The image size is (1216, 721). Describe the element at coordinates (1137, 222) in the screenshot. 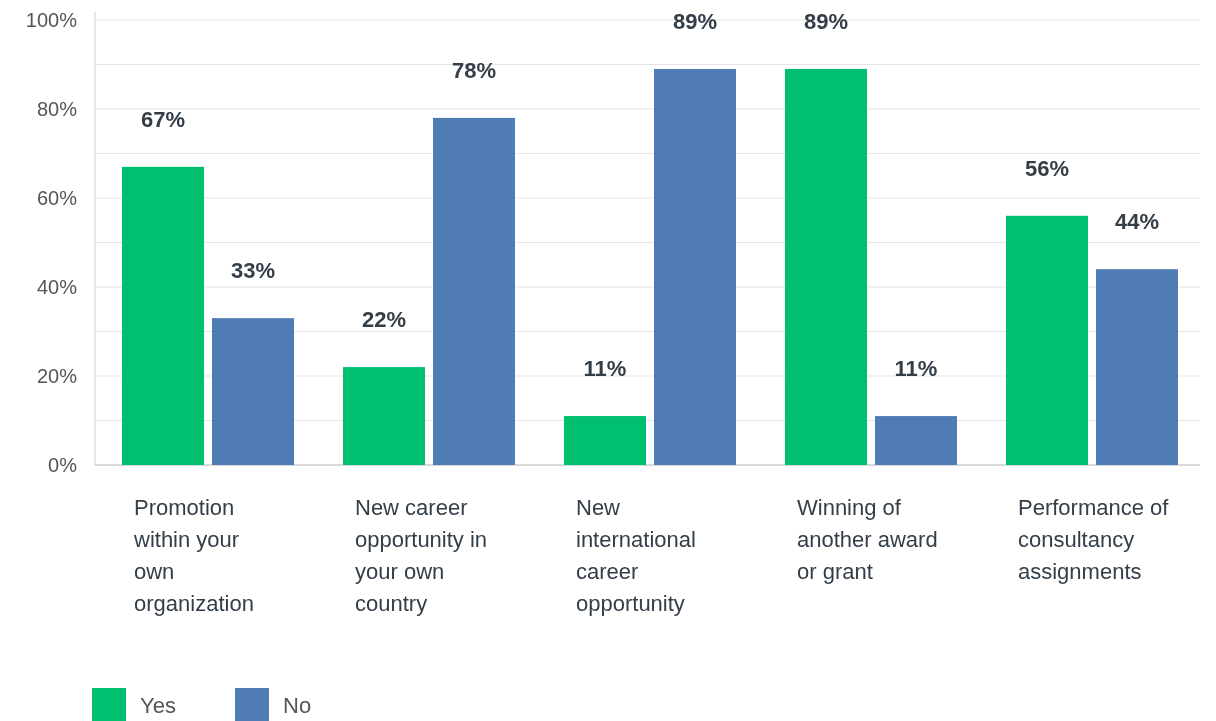

I see `data-label: 44%` at that location.